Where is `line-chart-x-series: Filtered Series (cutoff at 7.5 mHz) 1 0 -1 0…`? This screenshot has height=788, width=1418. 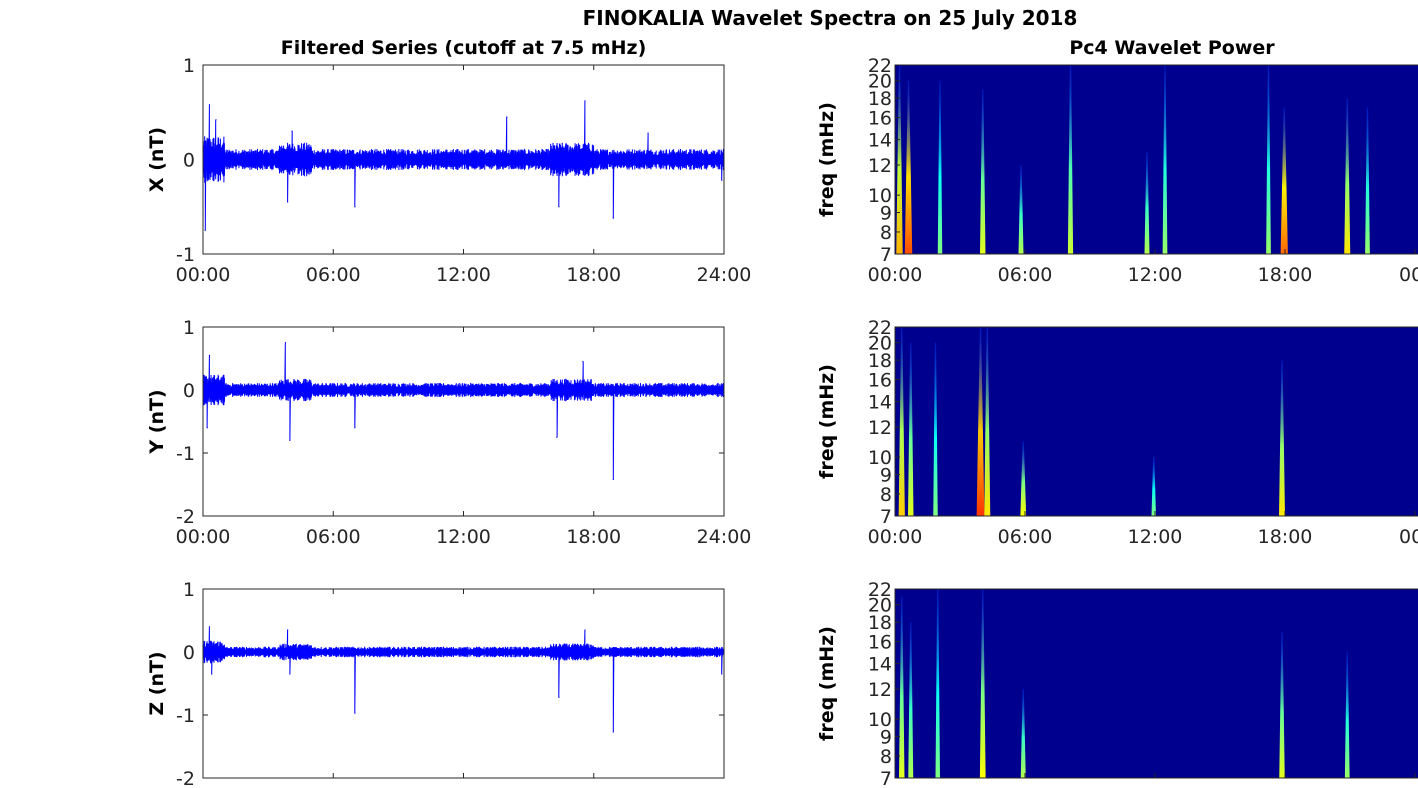 line-chart-x-series: Filtered Series (cutoff at 7.5 mHz) 1 0 -1 0… is located at coordinates (448, 161).